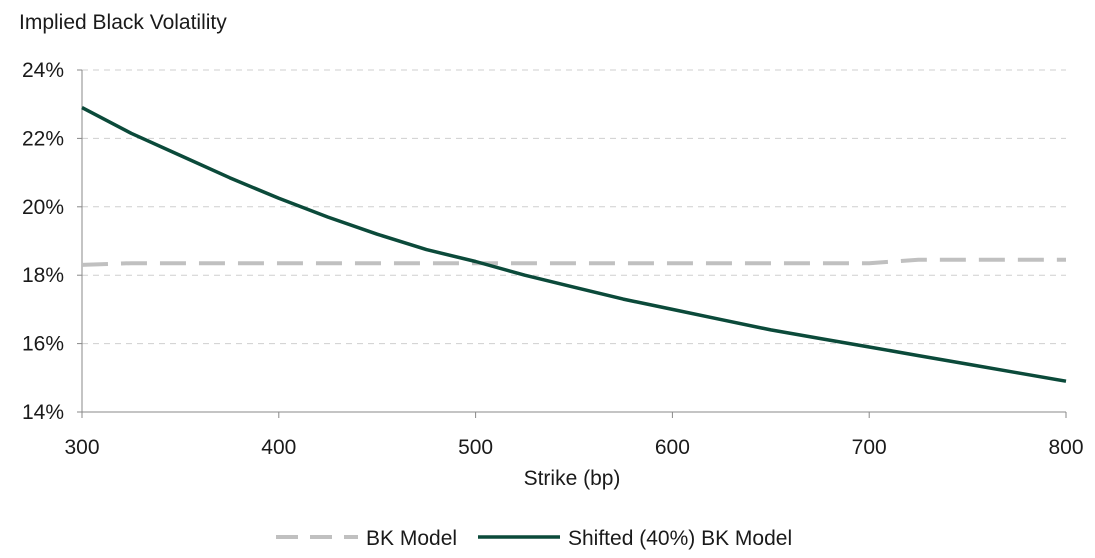 This screenshot has width=1095, height=558. What do you see at coordinates (43, 138) in the screenshot?
I see `y-tick-label: 22%` at bounding box center [43, 138].